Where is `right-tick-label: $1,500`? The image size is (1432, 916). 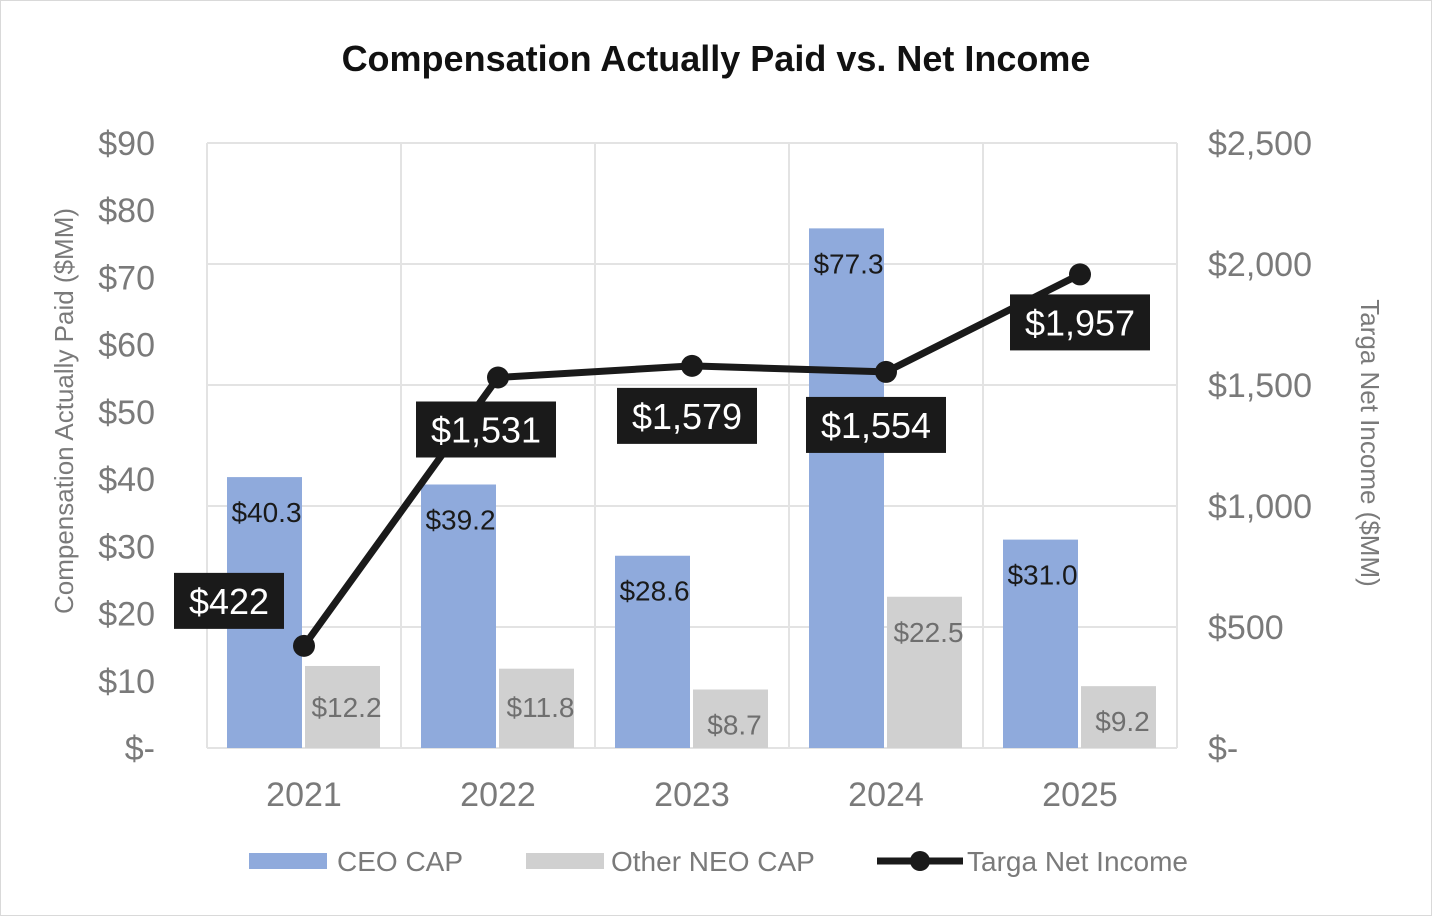
right-tick-label: $1,500 is located at coordinates (1260, 386).